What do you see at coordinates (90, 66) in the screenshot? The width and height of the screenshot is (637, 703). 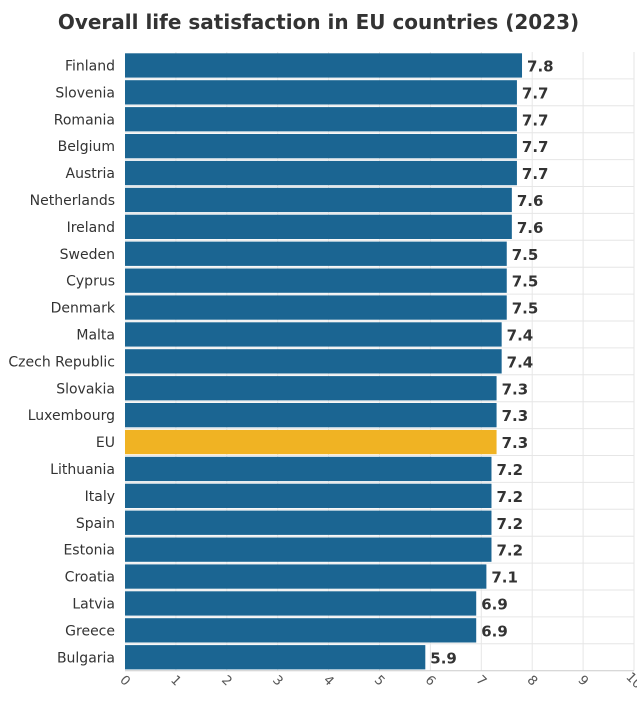 I see `category-label-0: Finland` at bounding box center [90, 66].